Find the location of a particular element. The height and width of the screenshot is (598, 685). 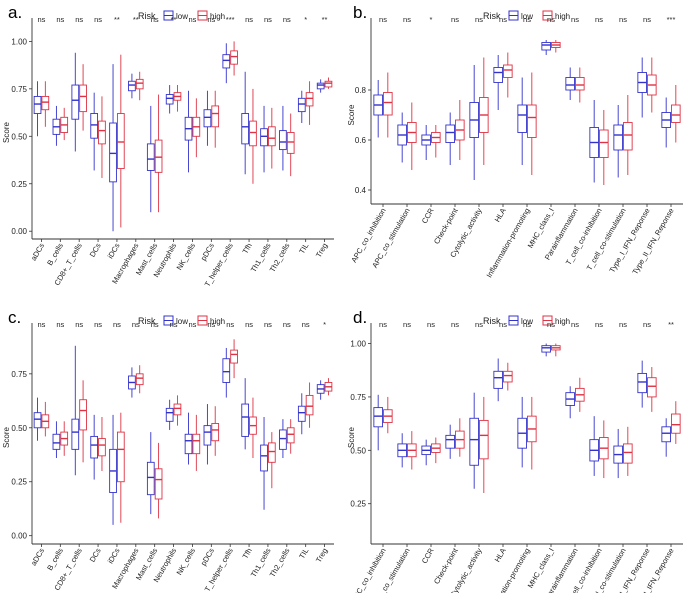

legend-title: Risk is located at coordinates (147, 321).